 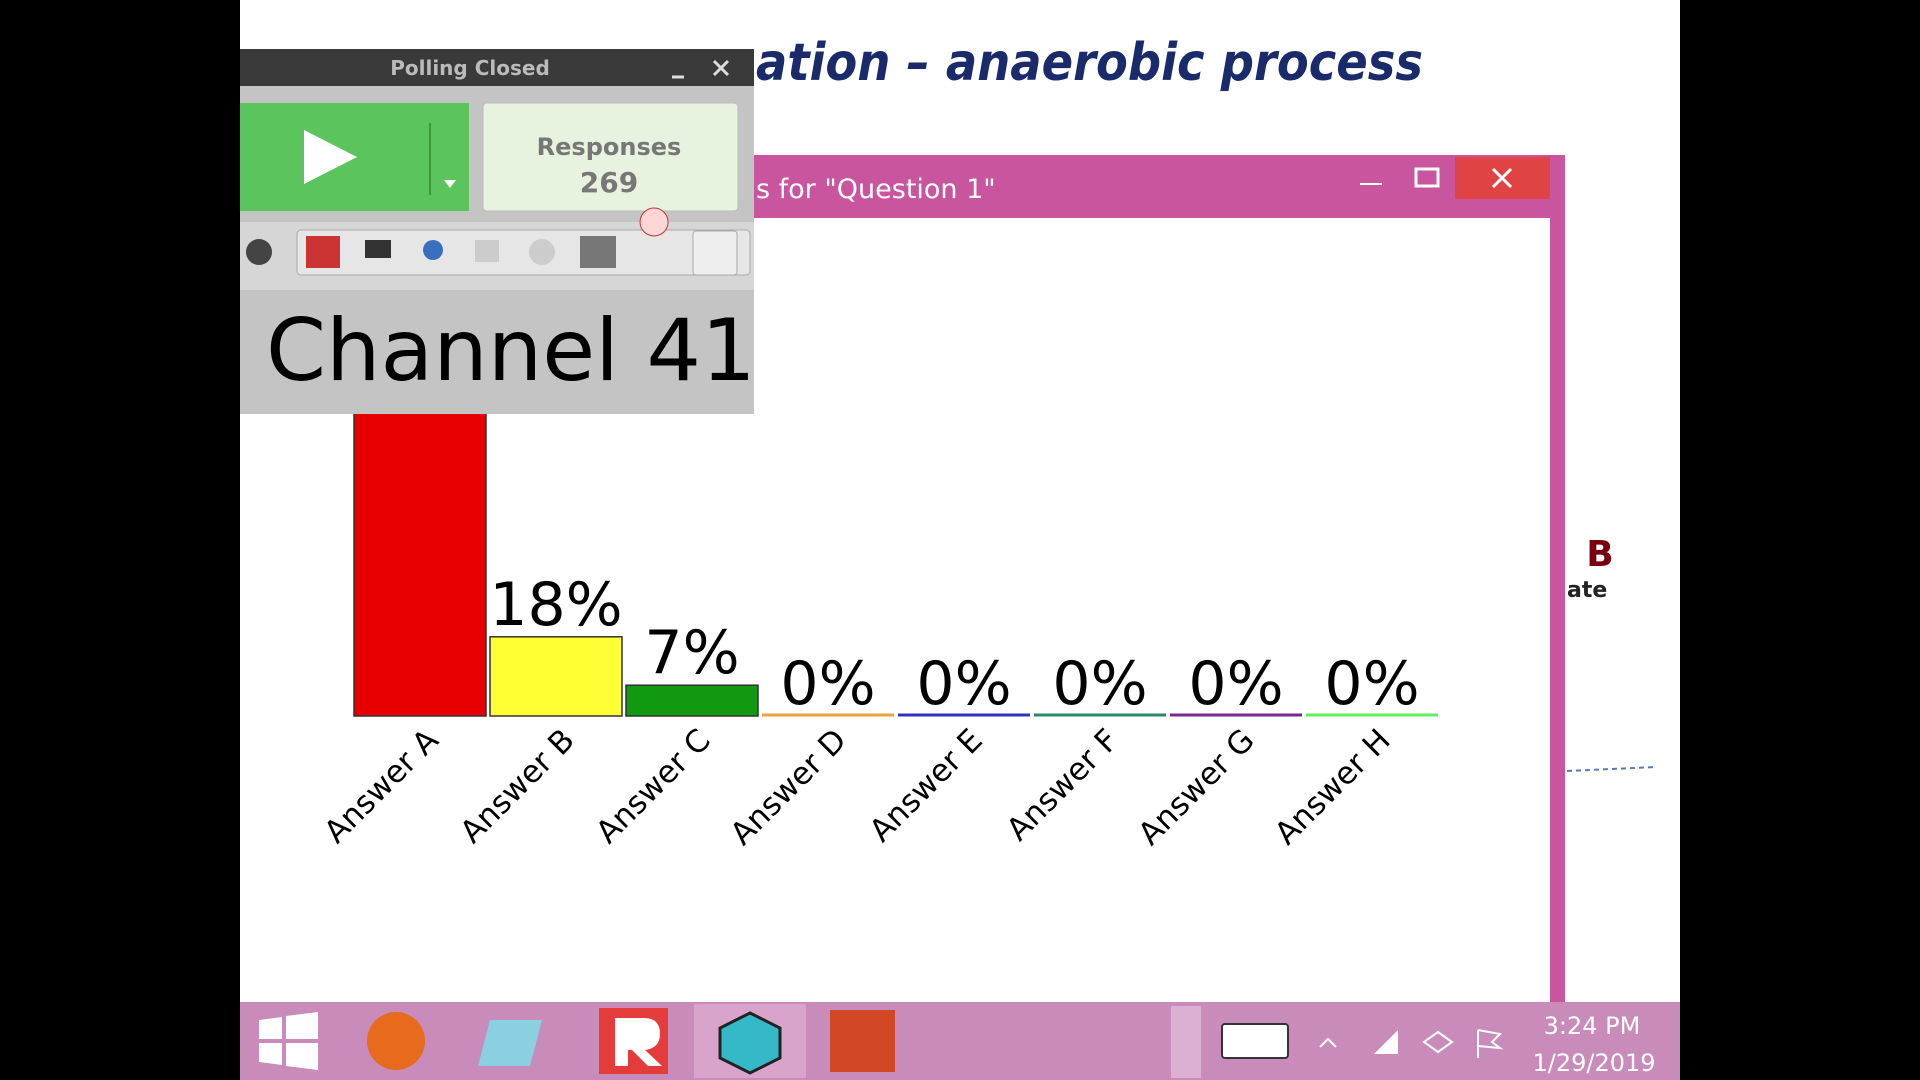 What do you see at coordinates (1587, 590) in the screenshot?
I see `slide-text: ate` at bounding box center [1587, 590].